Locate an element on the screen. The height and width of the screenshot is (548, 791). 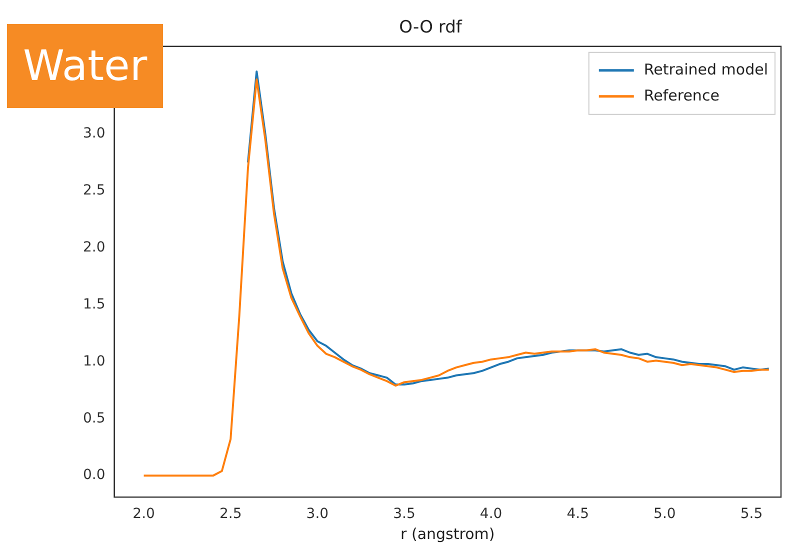
x-tick-label: 2.0 is located at coordinates (143, 514).